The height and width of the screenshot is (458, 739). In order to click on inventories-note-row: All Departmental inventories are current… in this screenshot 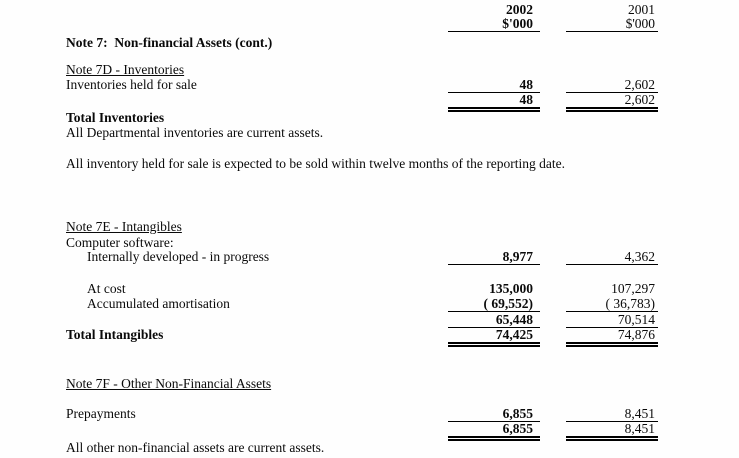, I will do `click(369, 133)`.